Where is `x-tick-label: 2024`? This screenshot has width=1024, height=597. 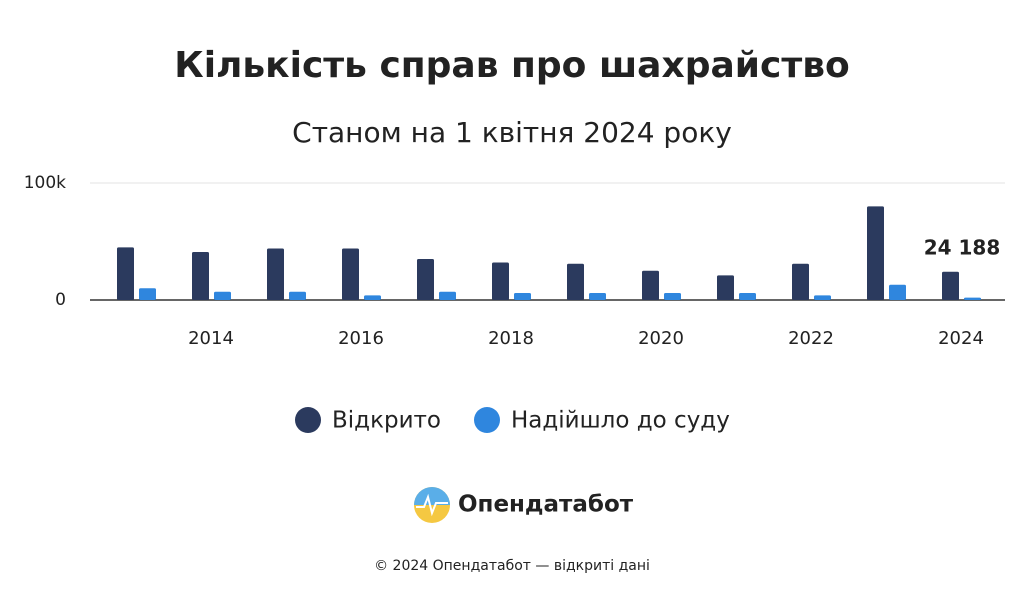 x-tick-label: 2024 is located at coordinates (961, 338).